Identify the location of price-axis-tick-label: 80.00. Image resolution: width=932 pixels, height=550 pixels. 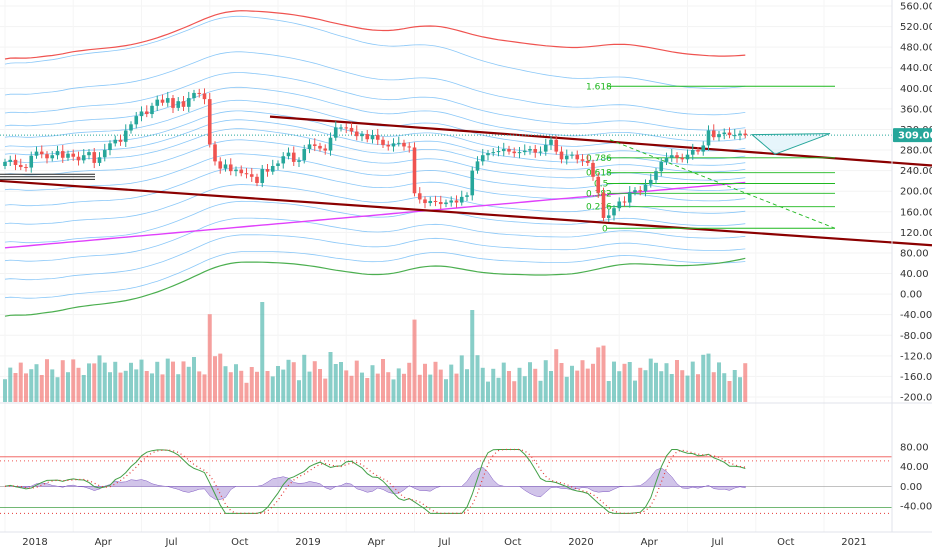
(914, 253).